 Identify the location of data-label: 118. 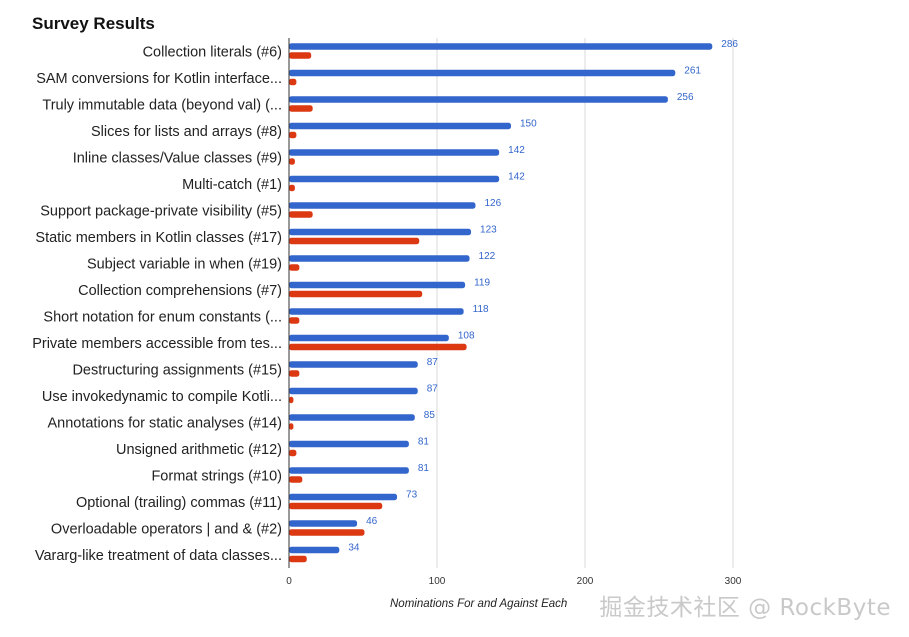
(481, 309).